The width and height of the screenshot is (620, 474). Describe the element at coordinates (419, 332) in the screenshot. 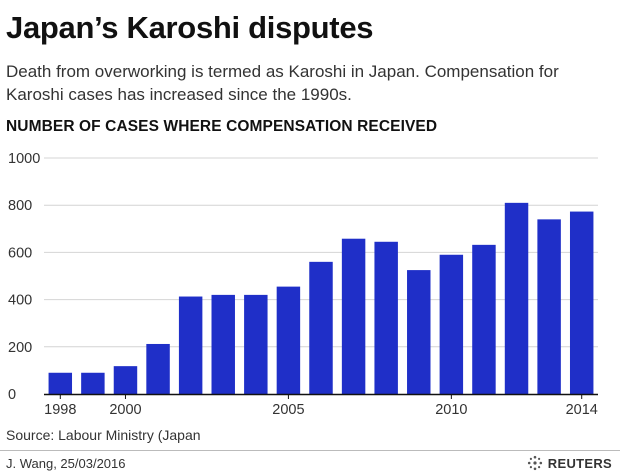

I see `bar-2009` at that location.